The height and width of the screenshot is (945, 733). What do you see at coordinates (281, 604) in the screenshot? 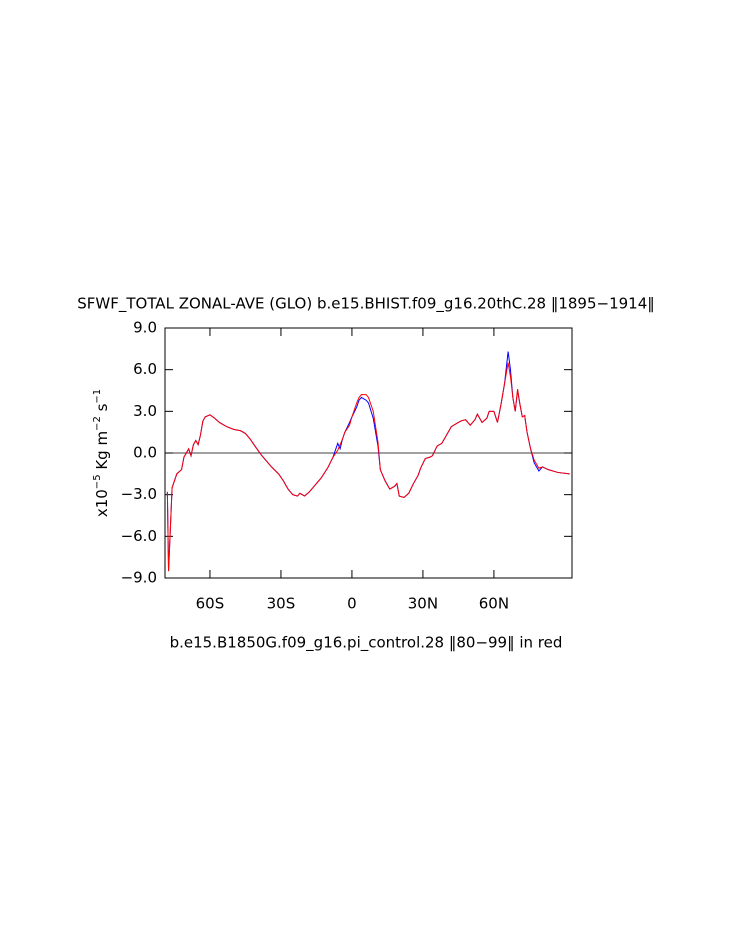
I see `x-tick-label: 30S` at bounding box center [281, 604].